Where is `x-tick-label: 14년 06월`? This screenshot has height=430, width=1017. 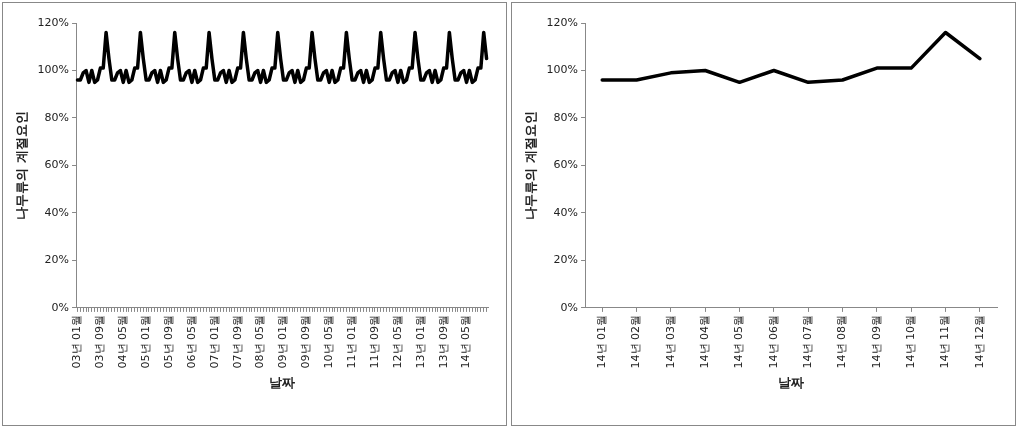
x-tick-label: 14년 06월 is located at coordinates (773, 341).